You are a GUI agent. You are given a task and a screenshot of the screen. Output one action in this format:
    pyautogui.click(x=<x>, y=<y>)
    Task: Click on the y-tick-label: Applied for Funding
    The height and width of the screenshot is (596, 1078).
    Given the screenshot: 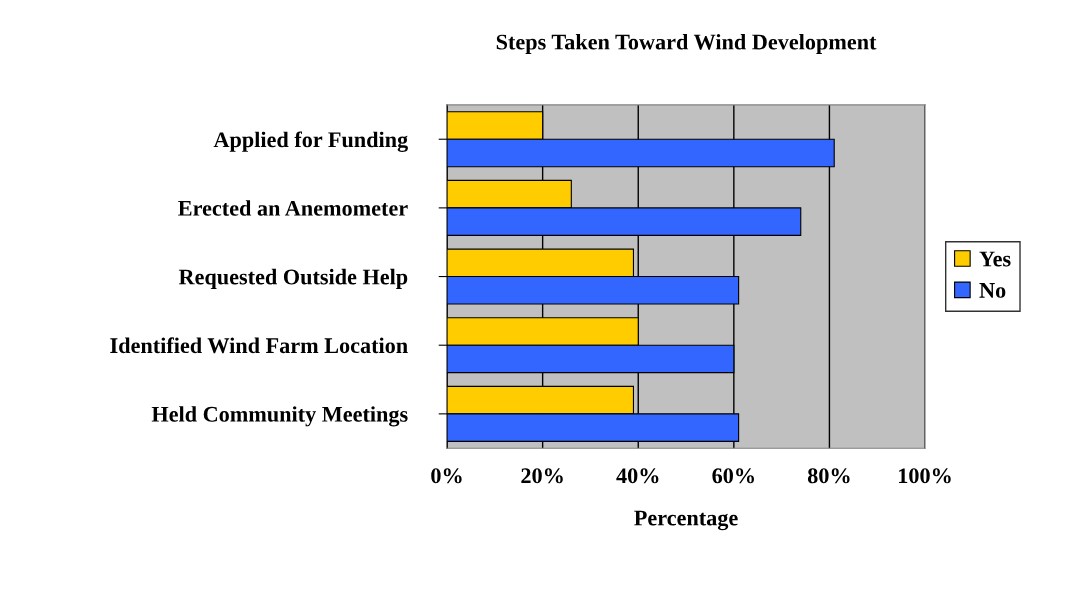 What is the action you would take?
    pyautogui.click(x=310, y=141)
    